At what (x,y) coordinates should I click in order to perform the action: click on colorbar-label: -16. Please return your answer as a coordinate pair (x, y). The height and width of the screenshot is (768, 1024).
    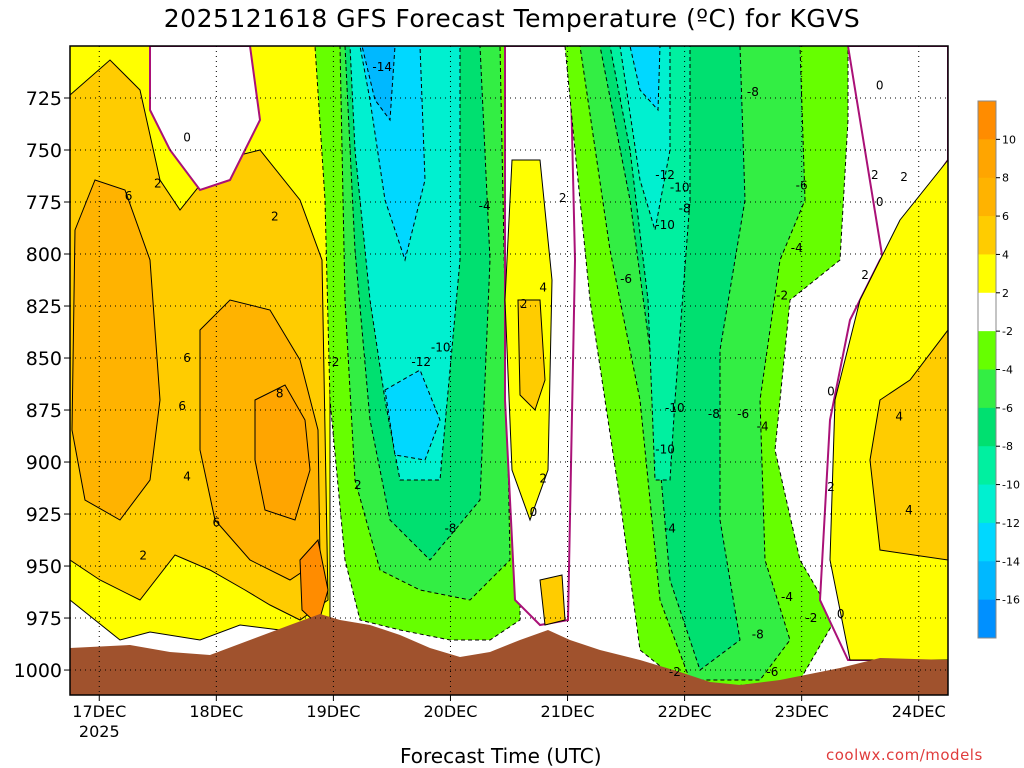
    Looking at the image, I should click on (1011, 600).